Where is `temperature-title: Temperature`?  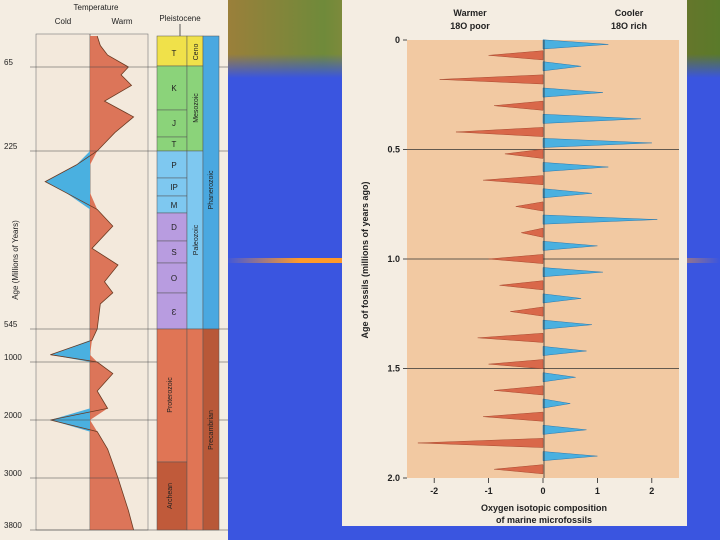
temperature-title: Temperature is located at coordinates (96, 7).